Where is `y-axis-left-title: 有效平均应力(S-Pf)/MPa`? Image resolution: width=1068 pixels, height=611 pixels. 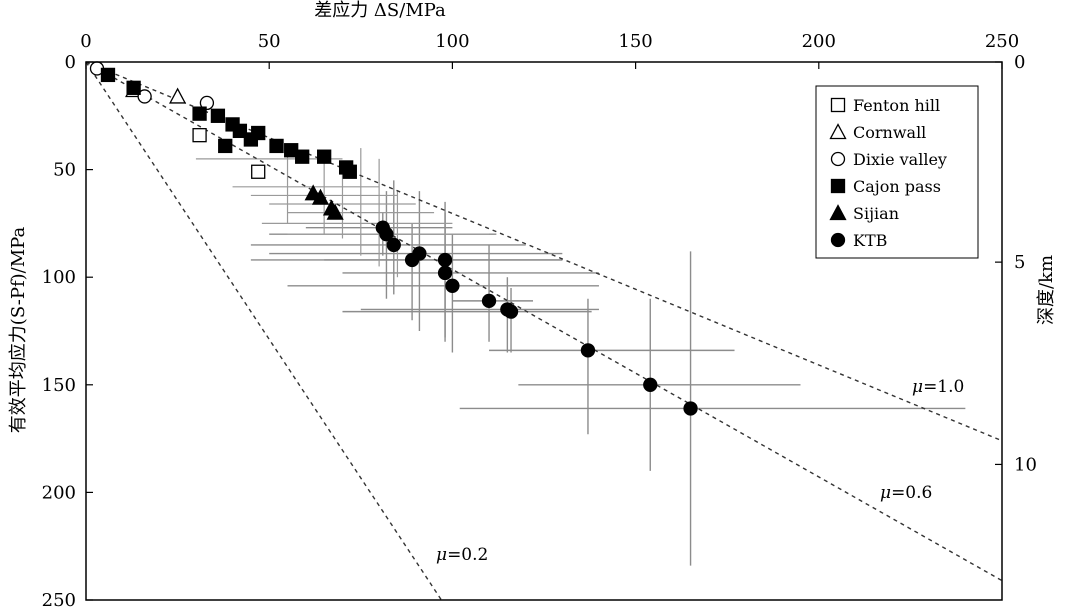 y-axis-left-title: 有效平均应力(S-Pf)/MPa is located at coordinates (18, 330).